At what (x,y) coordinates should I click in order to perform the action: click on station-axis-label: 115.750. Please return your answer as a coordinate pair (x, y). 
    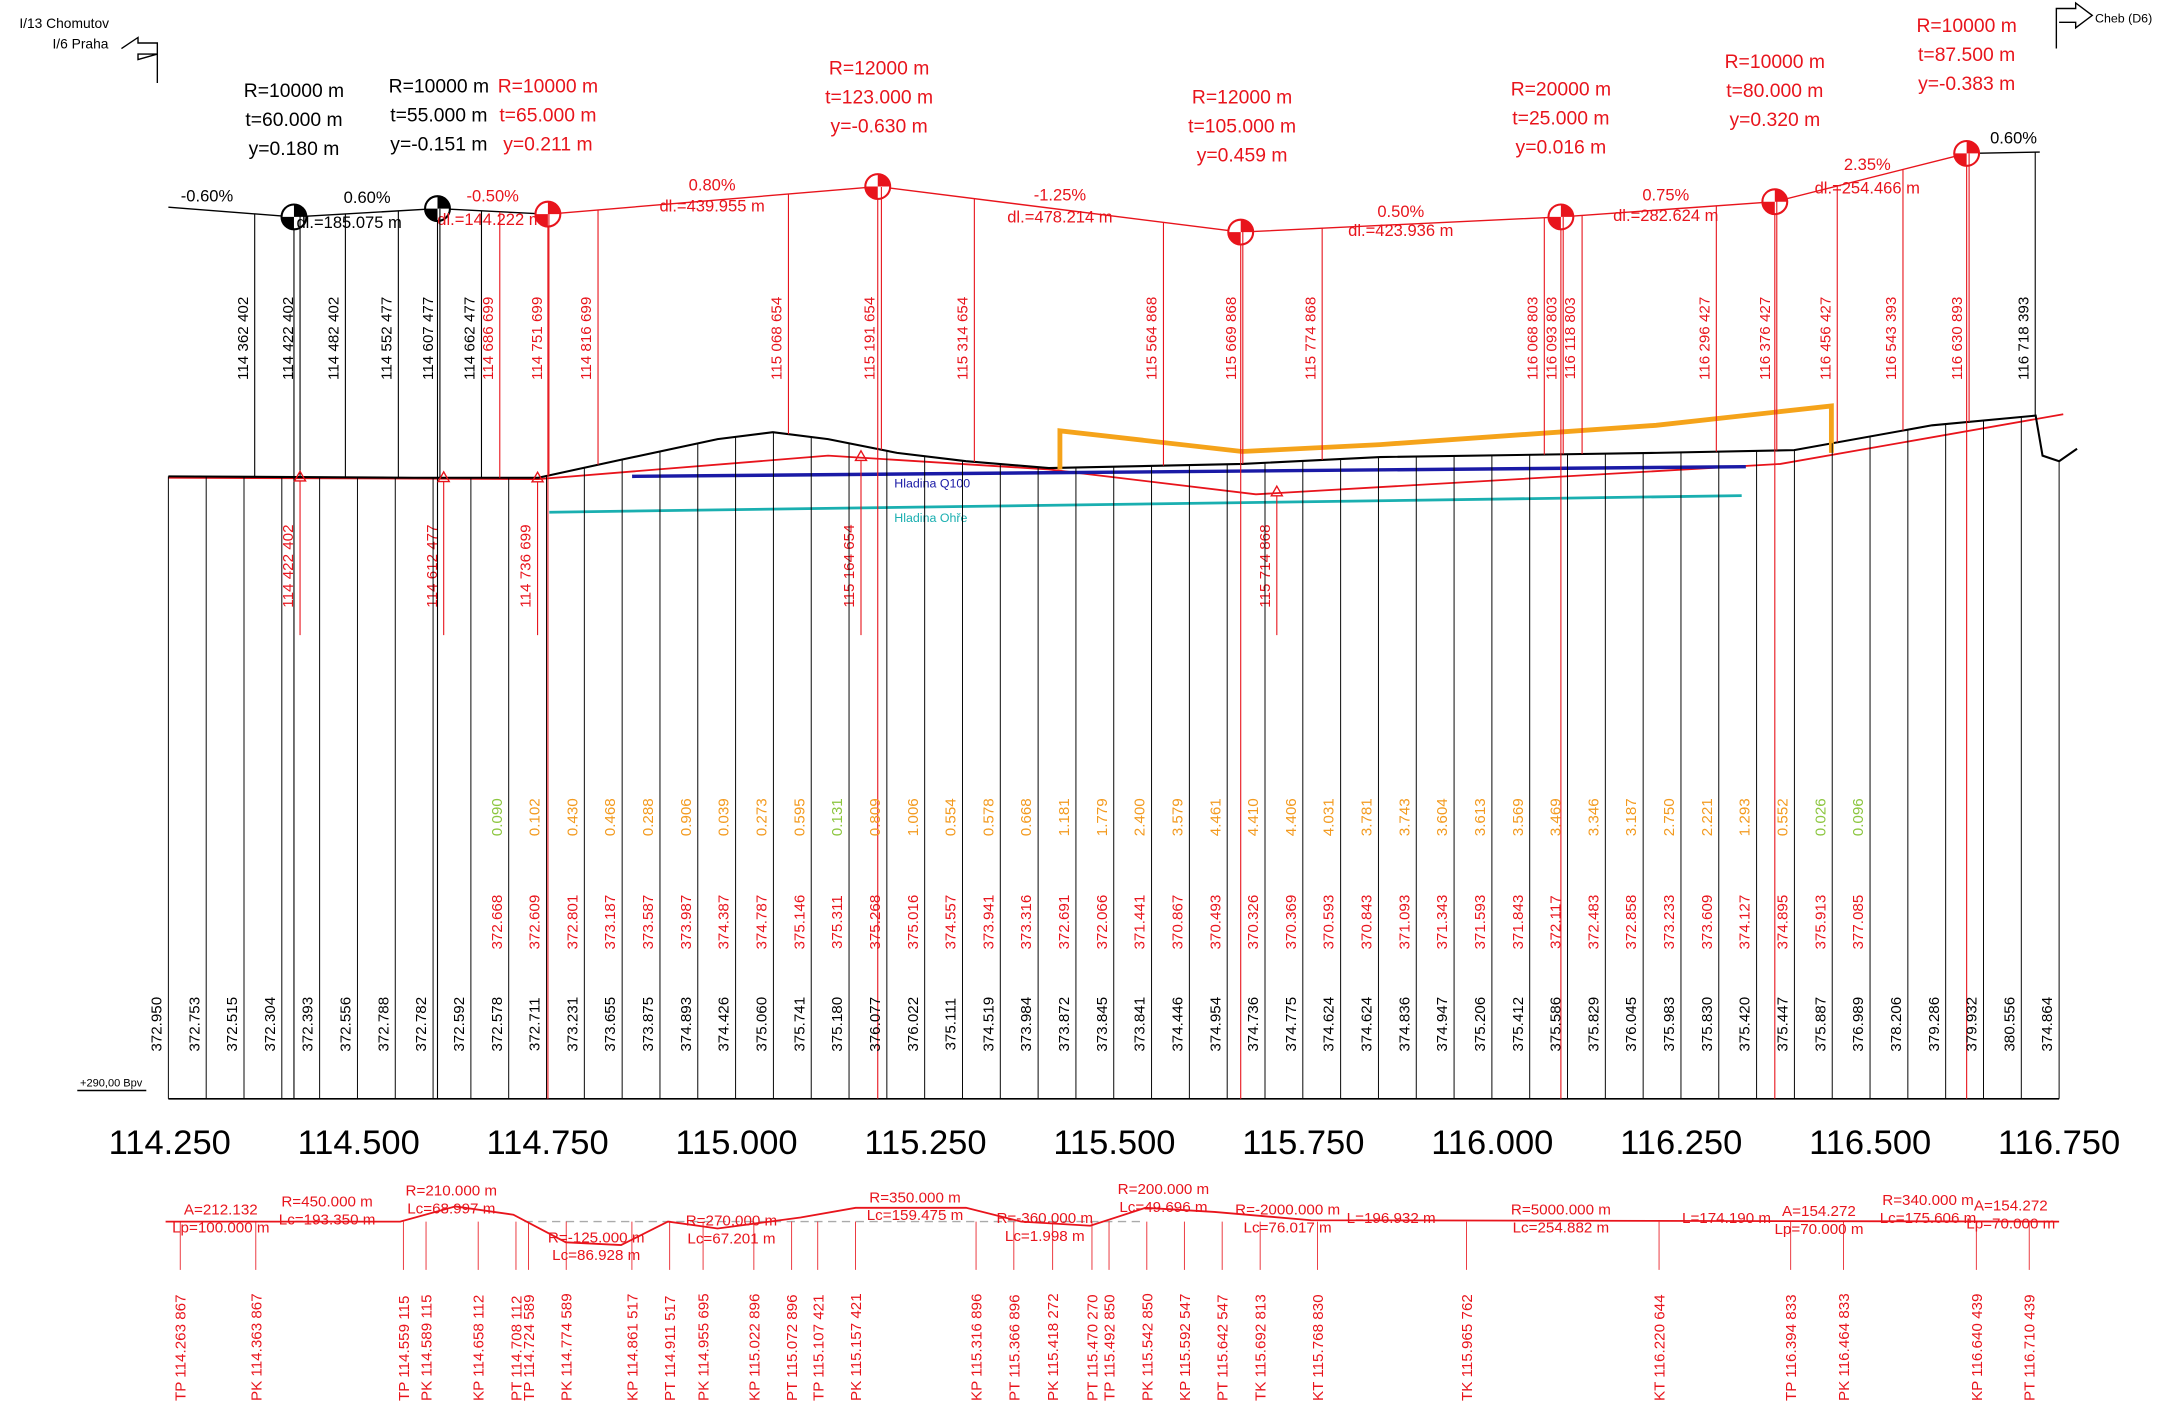
    Looking at the image, I should click on (1303, 1143).